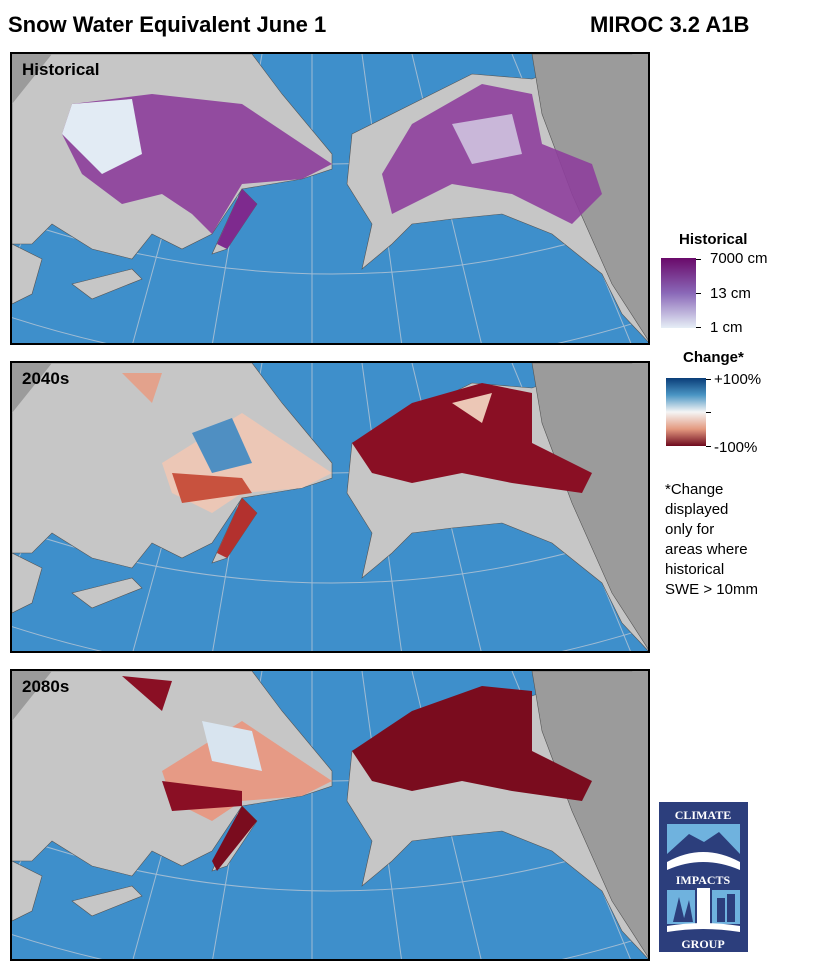  What do you see at coordinates (678, 293) in the screenshot?
I see `legend-historical-colorbar` at bounding box center [678, 293].